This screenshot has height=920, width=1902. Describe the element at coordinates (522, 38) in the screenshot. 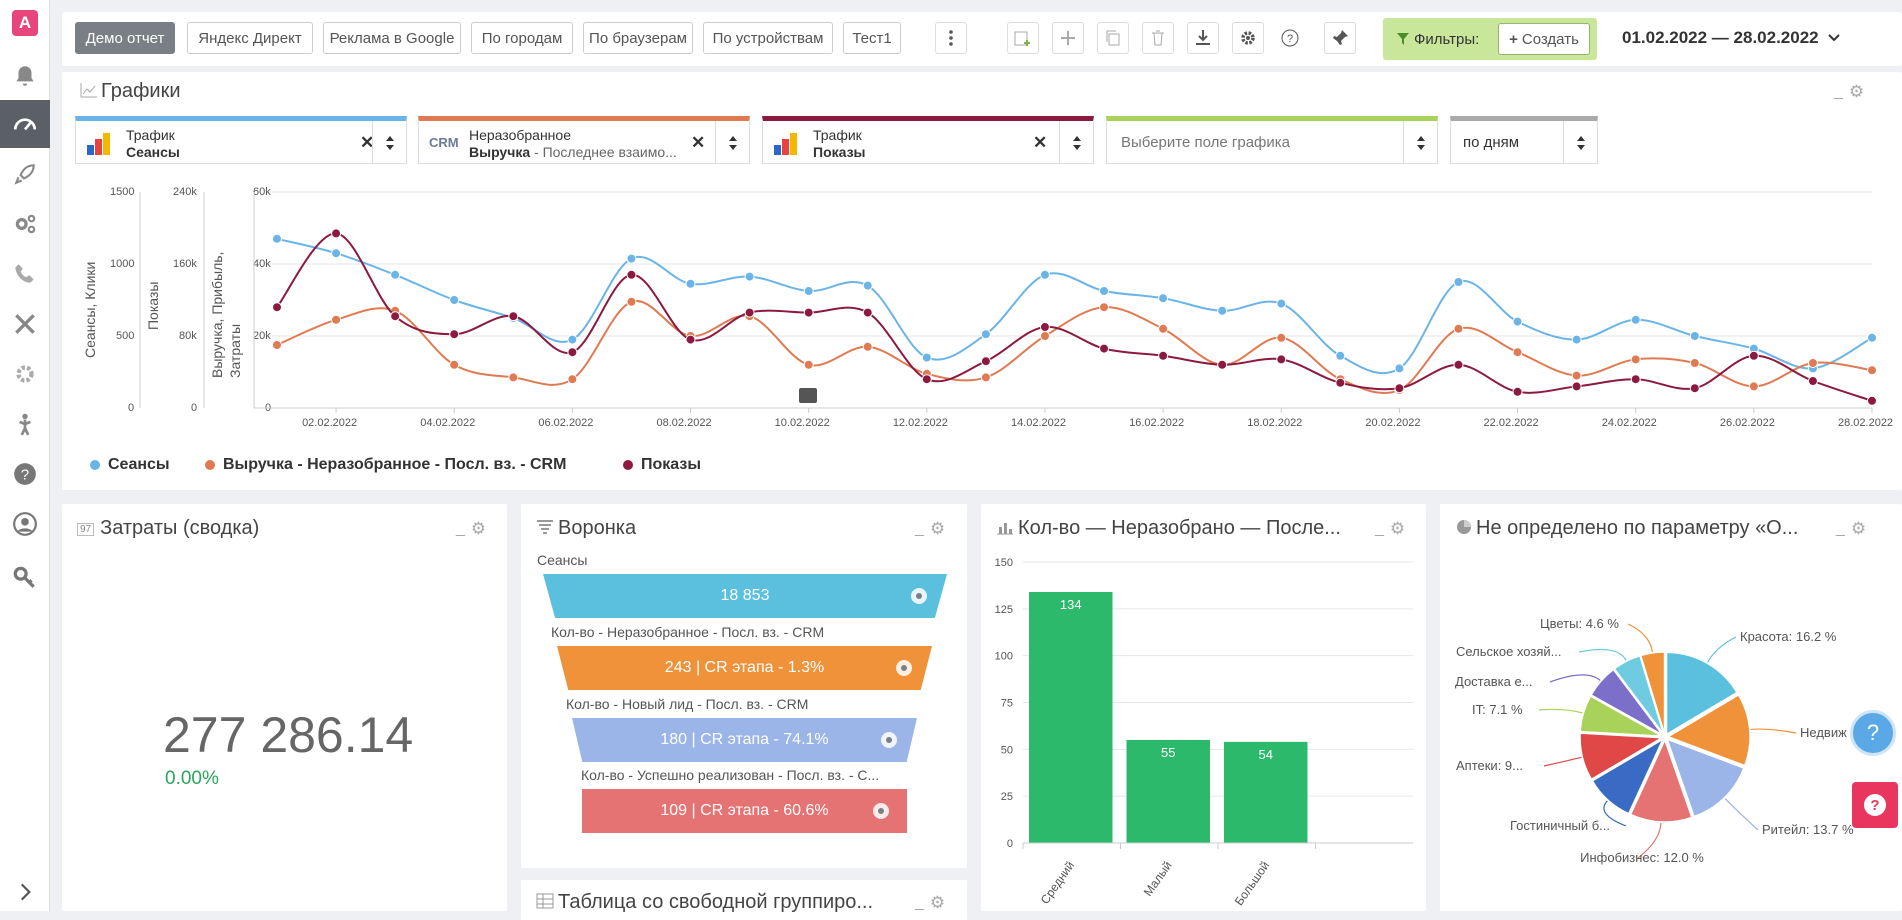

I see `report-tab-cities: По городам` at that location.